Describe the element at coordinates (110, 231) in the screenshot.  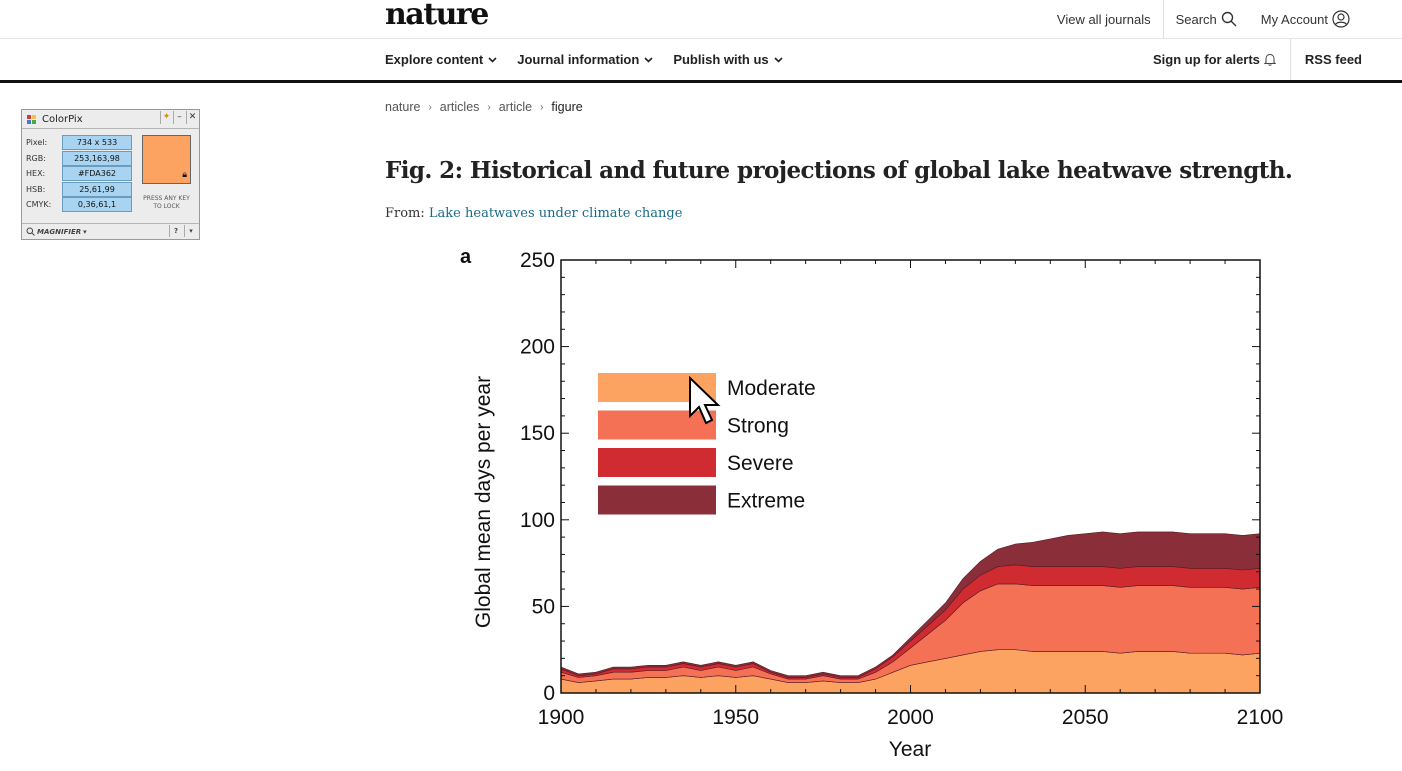
I see `colorpix-bottom-bar: MAGNIFIER ▾ ? ▾` at that location.